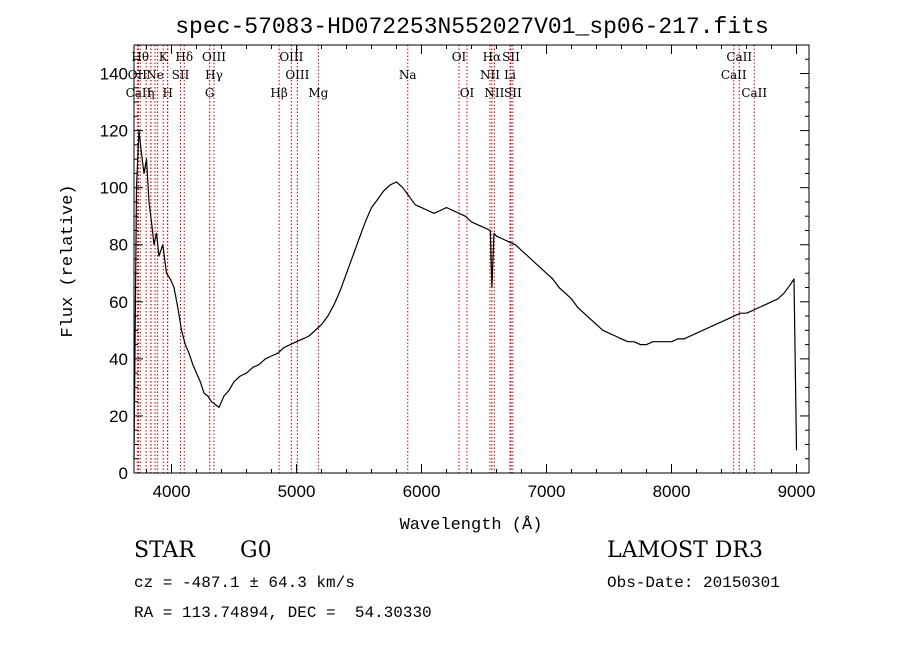  I want to click on x-tick-label: 4000, so click(172, 491).